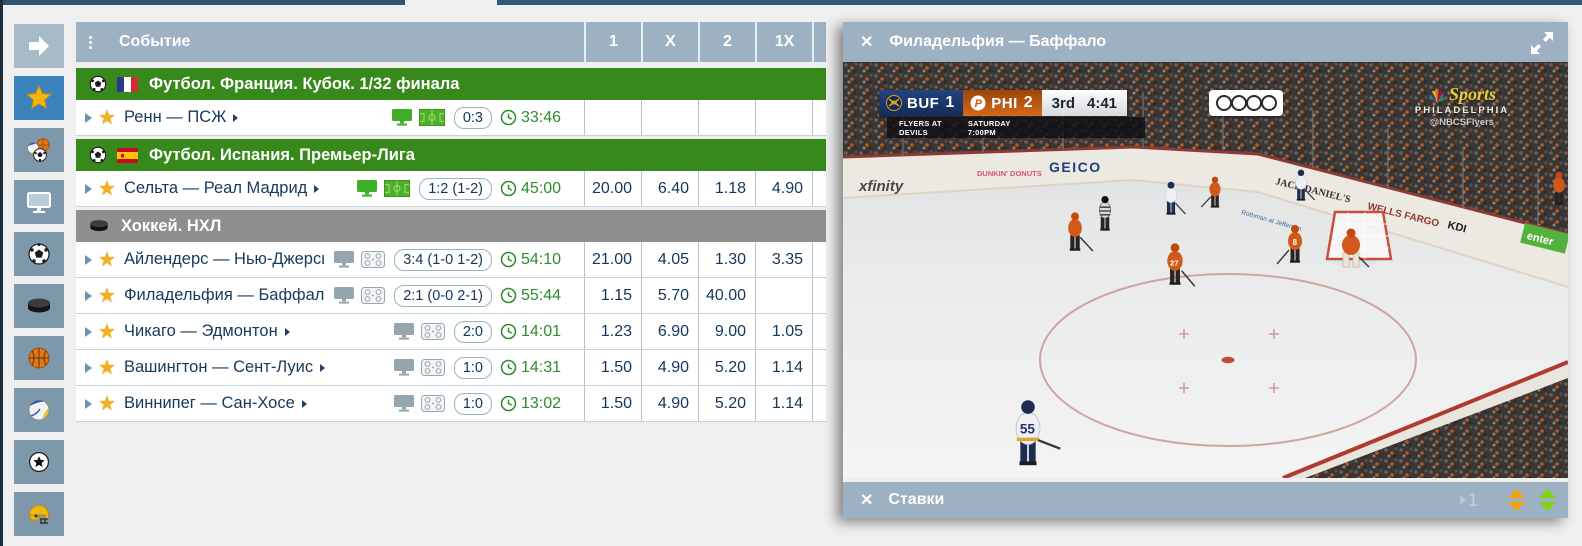 This screenshot has width=1582, height=546. I want to click on sidebar-item-all-sports, so click(39, 150).